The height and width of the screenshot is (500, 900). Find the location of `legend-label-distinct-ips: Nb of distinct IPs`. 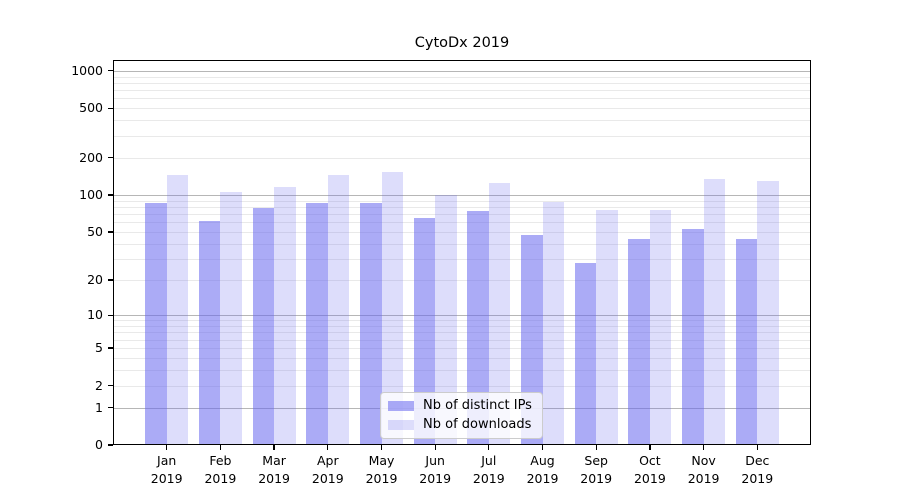

legend-label-distinct-ips: Nb of distinct IPs is located at coordinates (477, 405).